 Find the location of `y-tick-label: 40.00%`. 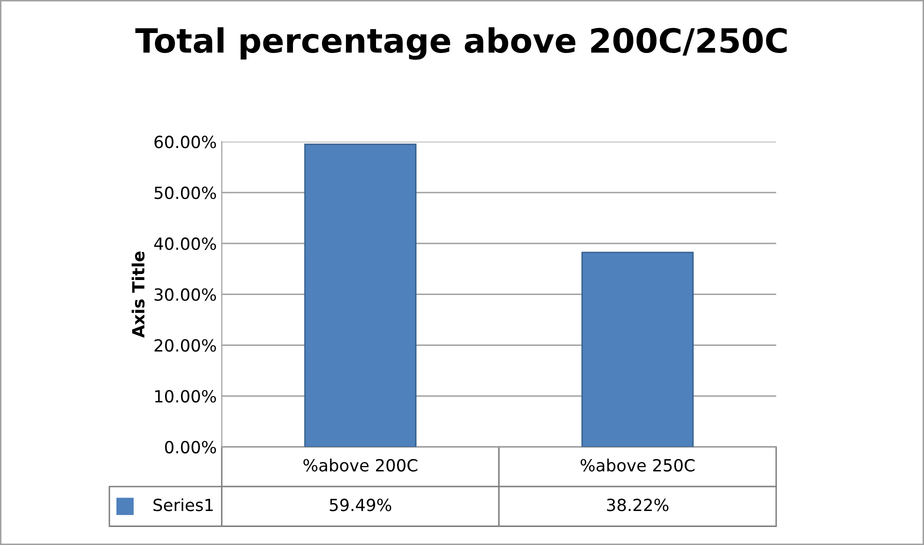

y-tick-label: 40.00% is located at coordinates (185, 243).